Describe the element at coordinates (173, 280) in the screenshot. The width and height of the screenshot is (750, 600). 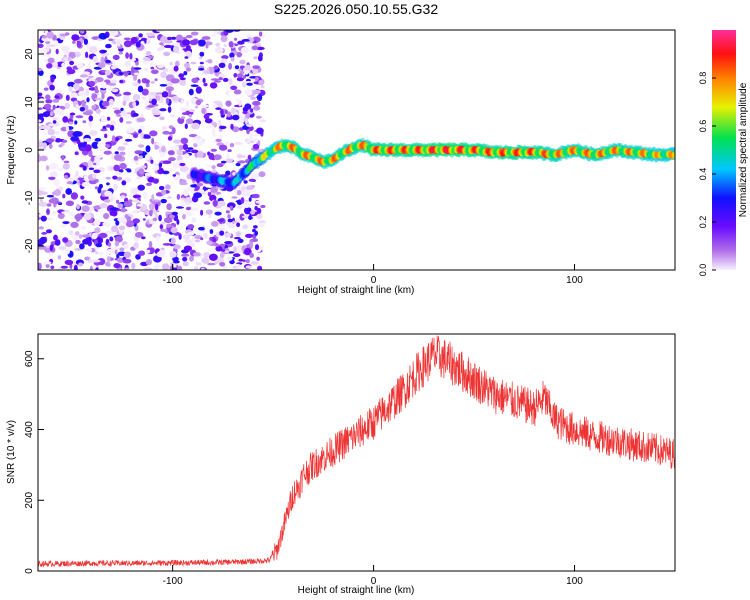
I see `x-tick-label: -100` at that location.